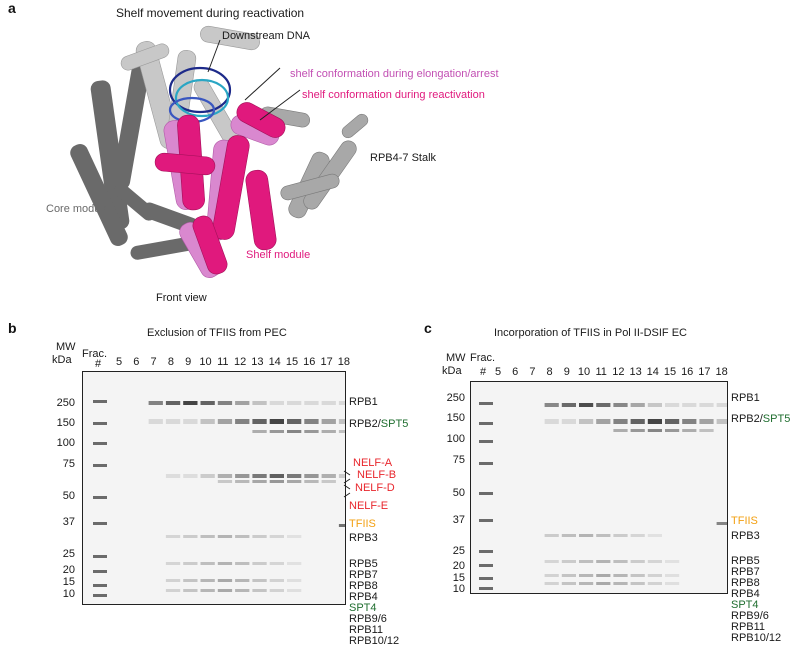 This screenshot has height=652, width=800. I want to click on fraction-label: 5, so click(119, 362).